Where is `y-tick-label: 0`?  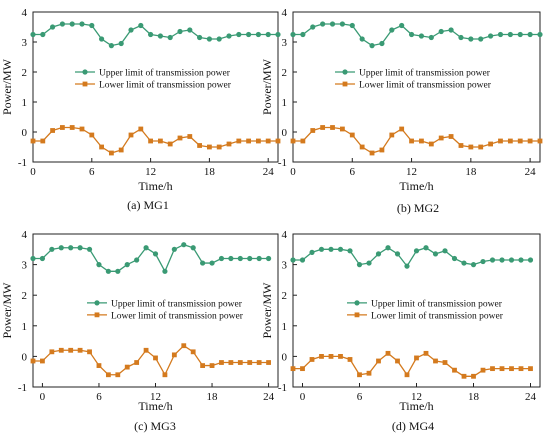 y-tick-label: 0 is located at coordinates (285, 133).